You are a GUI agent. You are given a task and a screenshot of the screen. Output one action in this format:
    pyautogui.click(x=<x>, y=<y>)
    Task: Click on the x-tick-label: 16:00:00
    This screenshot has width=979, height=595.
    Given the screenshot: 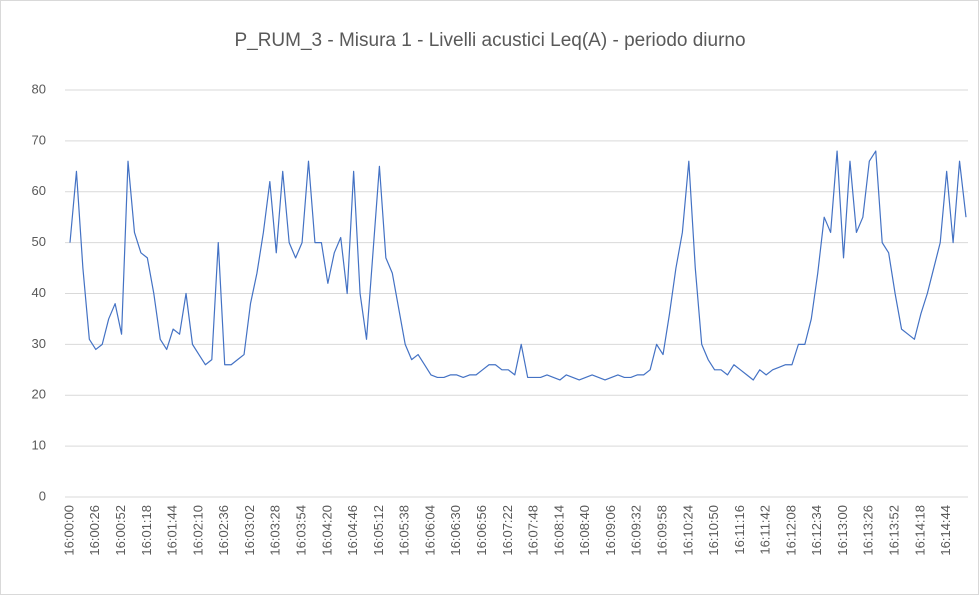 What is the action you would take?
    pyautogui.click(x=68, y=530)
    